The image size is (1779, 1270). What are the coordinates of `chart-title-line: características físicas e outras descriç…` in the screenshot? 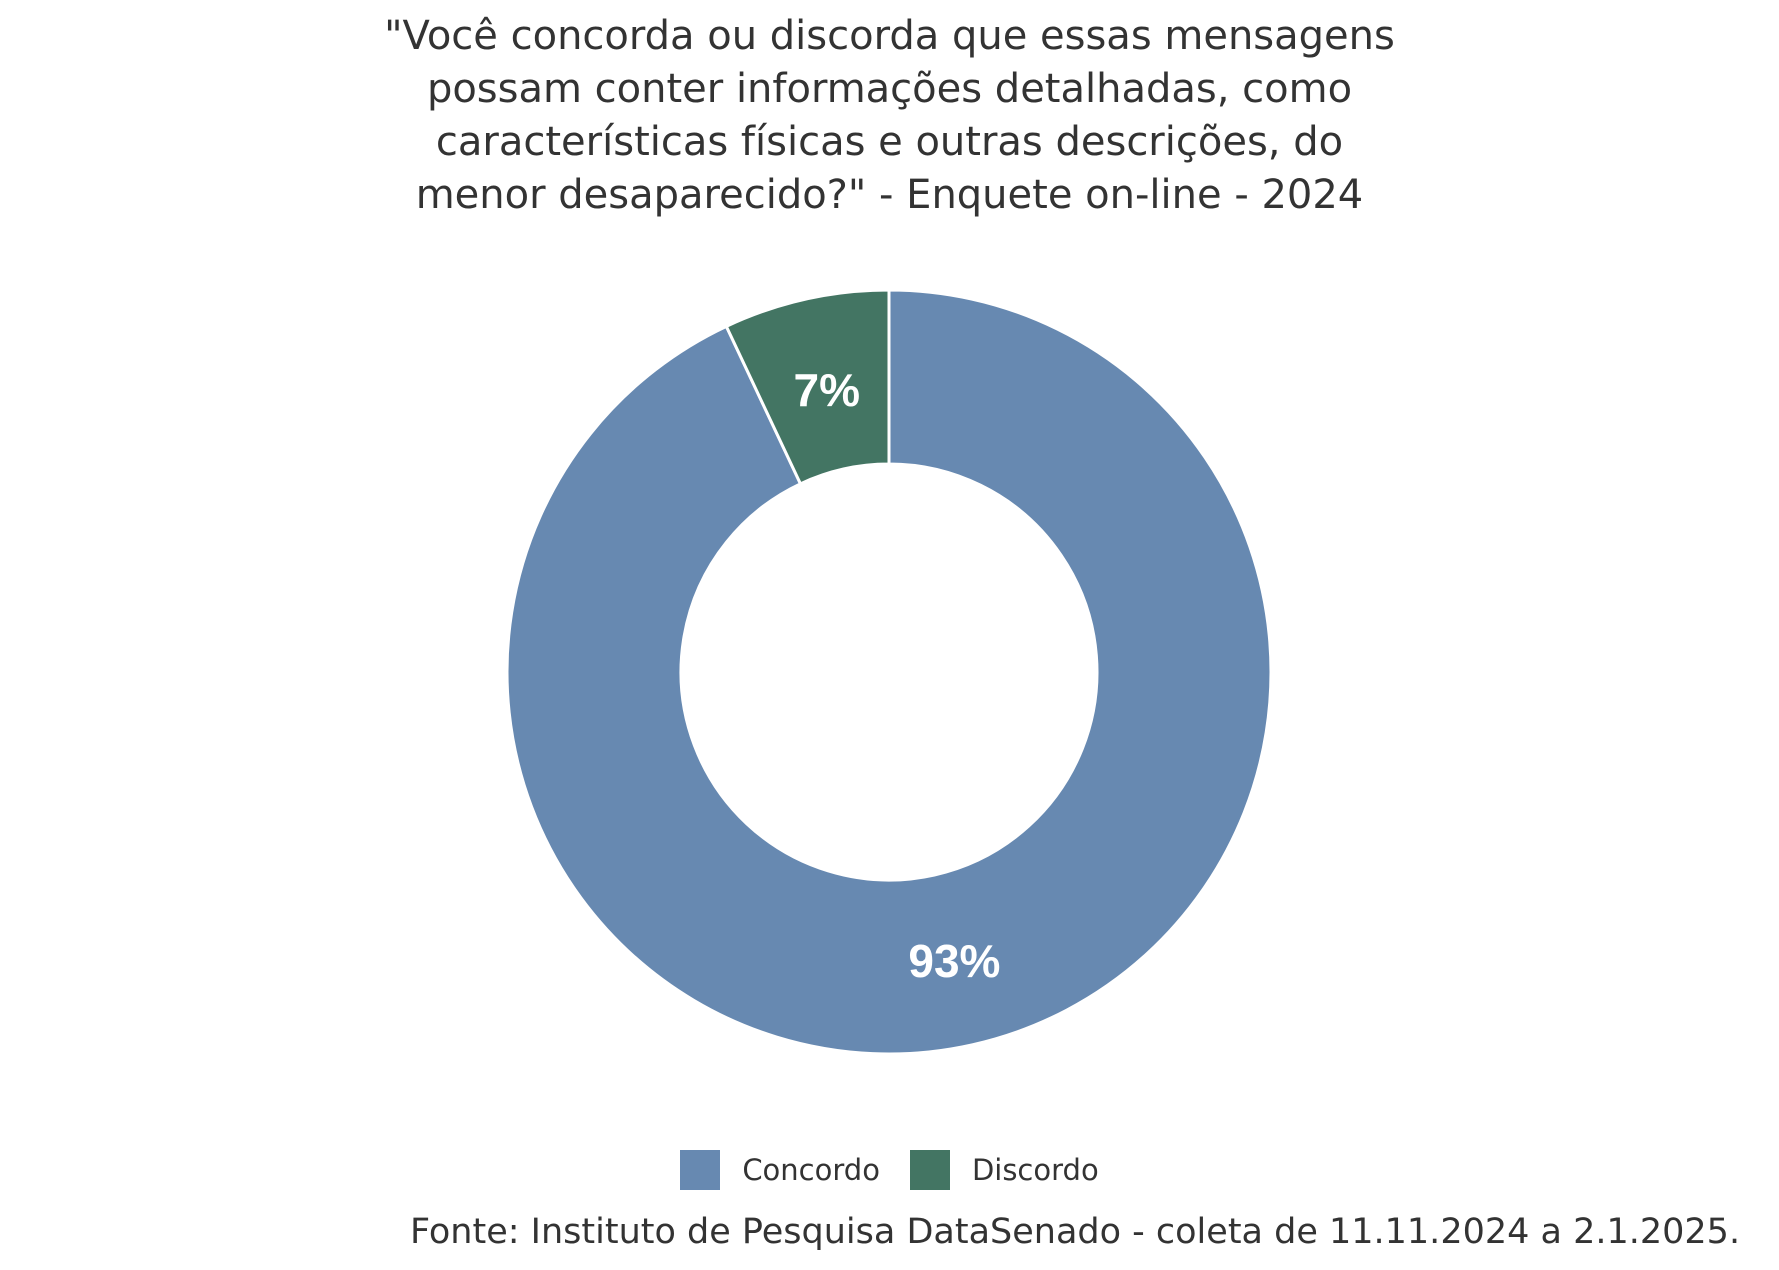 It's located at (889, 142).